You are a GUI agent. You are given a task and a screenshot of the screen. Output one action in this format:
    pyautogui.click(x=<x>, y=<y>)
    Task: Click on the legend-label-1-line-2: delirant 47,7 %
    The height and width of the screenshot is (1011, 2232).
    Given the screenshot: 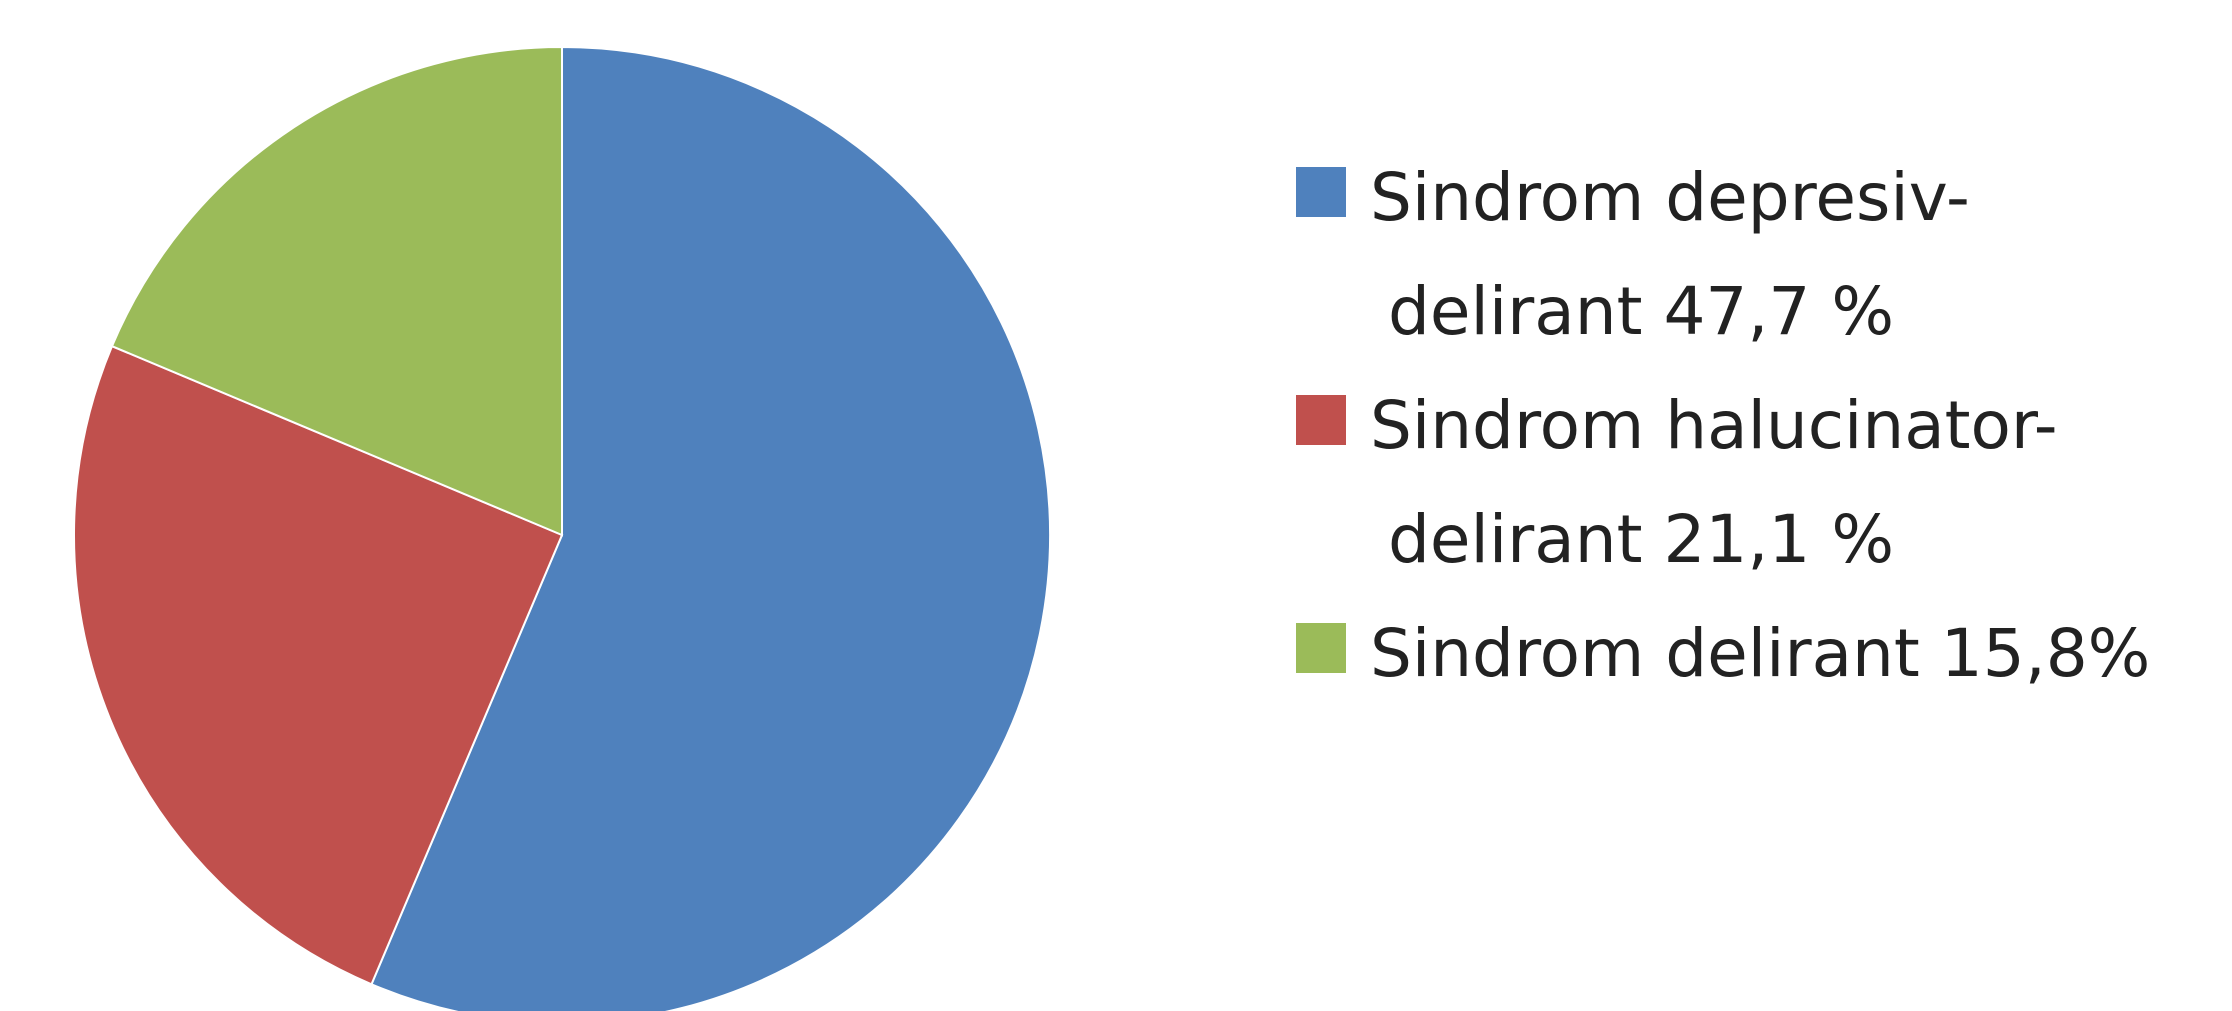 What is the action you would take?
    pyautogui.click(x=1641, y=311)
    